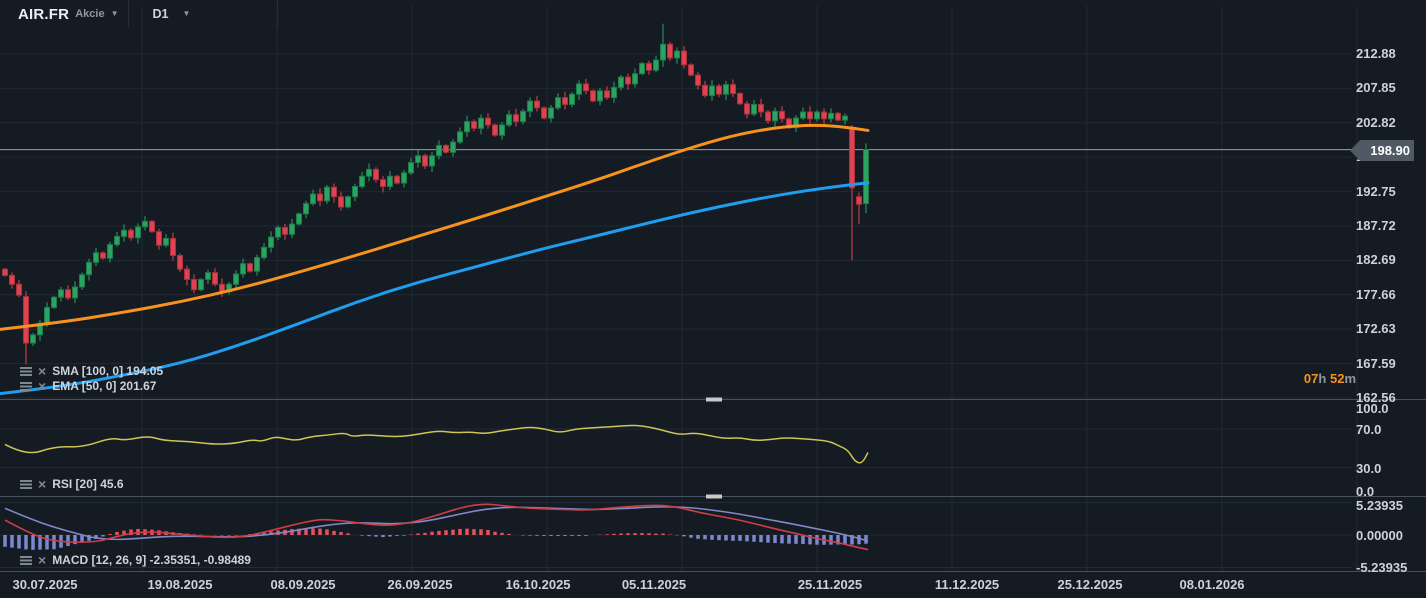 This screenshot has width=1426, height=598. I want to click on rsi-legend-label: RSI [20] 45.6, so click(88, 484).